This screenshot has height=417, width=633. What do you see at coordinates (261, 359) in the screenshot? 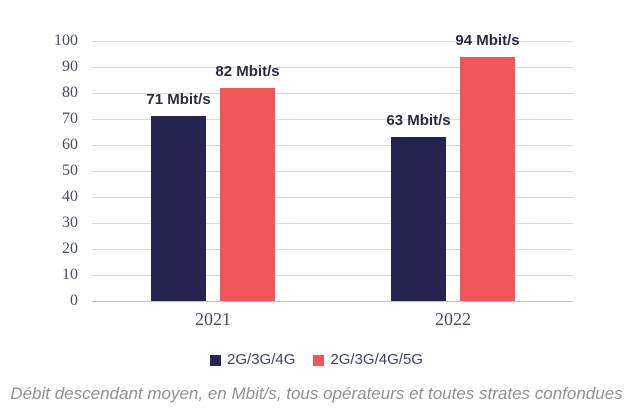
I see `legend-label: 2G/3G/4G` at bounding box center [261, 359].